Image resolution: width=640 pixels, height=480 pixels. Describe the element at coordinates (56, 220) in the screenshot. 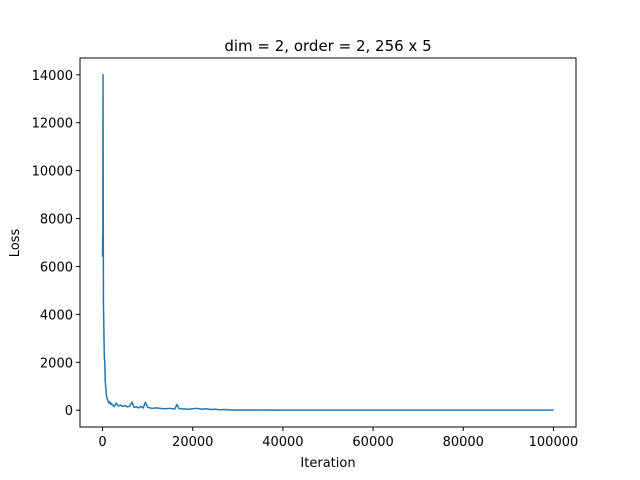

I see `y-tick-label: 8000` at that location.